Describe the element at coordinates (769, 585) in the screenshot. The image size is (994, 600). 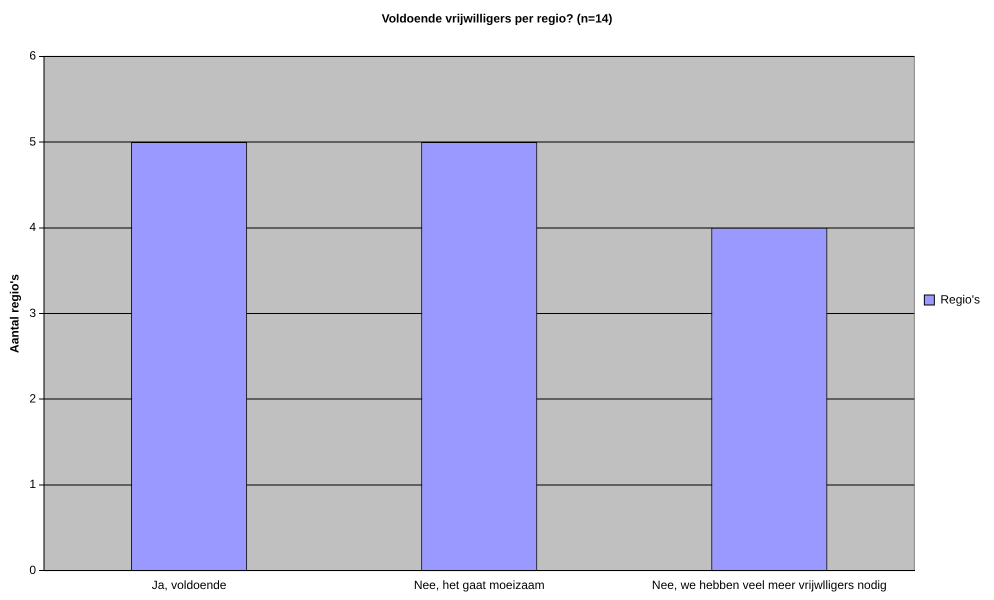
I see `x-tick-label: Nee, we hebben veel meer vrijwlligers nodig` at that location.